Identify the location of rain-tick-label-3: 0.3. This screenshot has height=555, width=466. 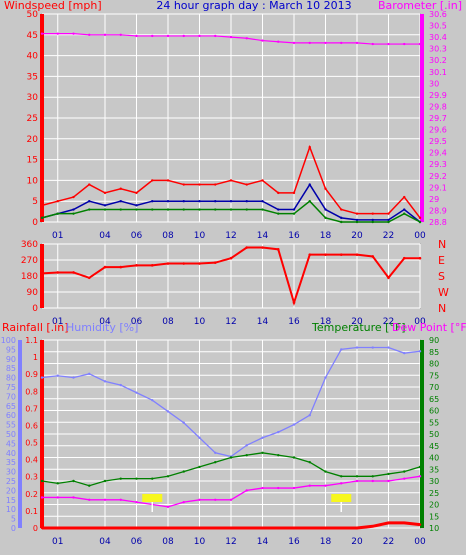
(31, 477).